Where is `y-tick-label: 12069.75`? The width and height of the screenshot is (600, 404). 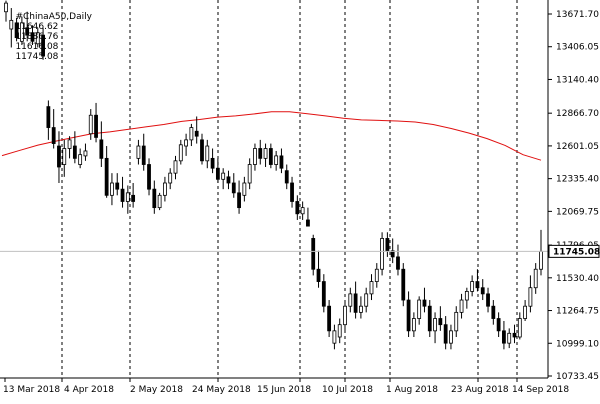
y-tick-label: 12069.75 is located at coordinates (577, 212).